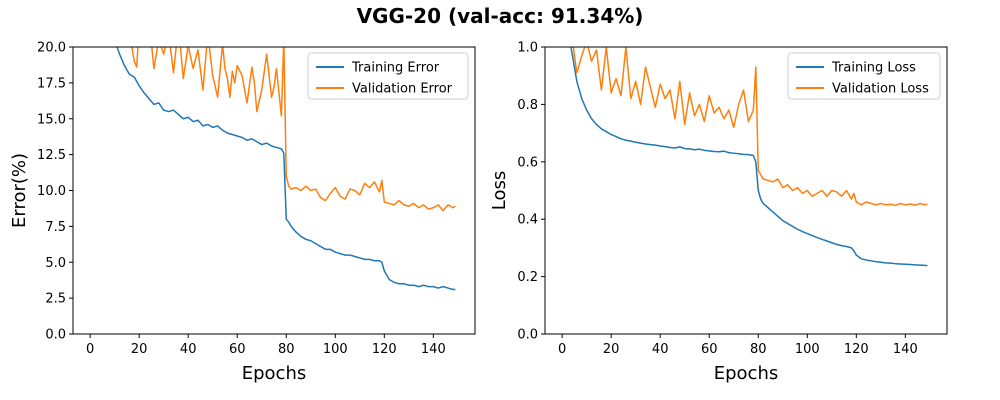  I want to click on legend-label: Training Loss, so click(873, 68).